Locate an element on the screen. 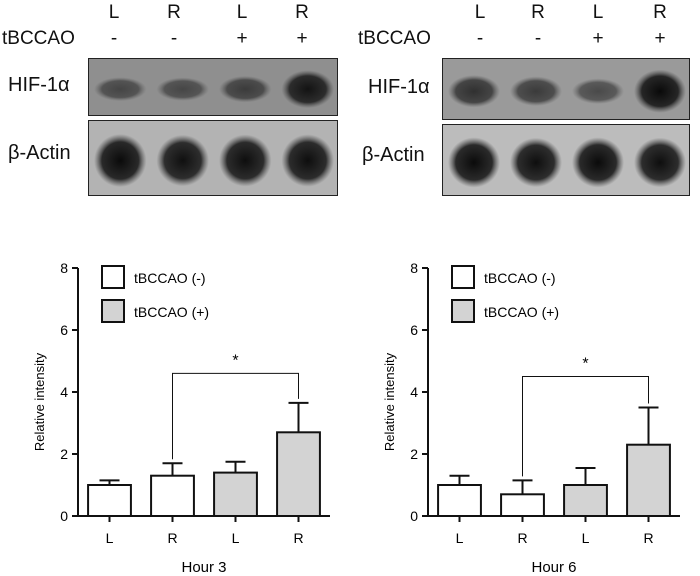 This screenshot has width=700, height=576. x-axis-label: Hour 3 is located at coordinates (203, 566).